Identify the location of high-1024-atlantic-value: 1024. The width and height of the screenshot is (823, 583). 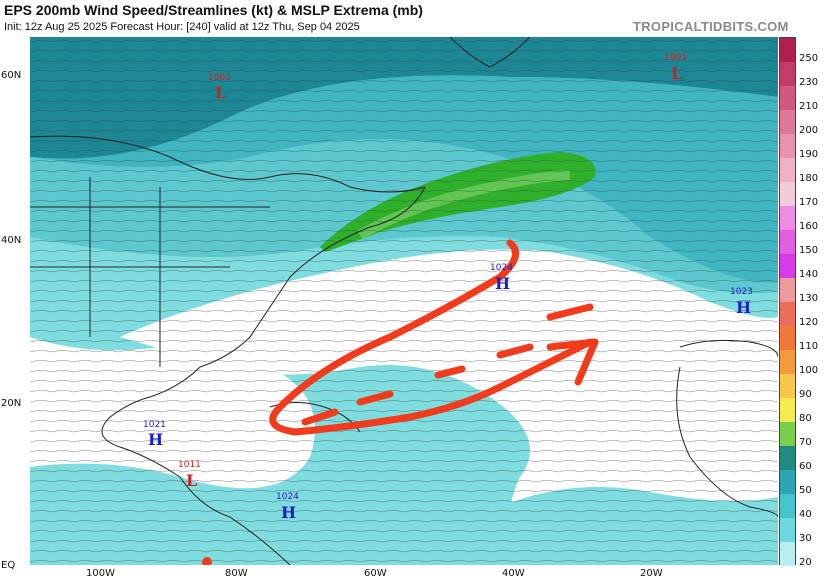
(501, 268).